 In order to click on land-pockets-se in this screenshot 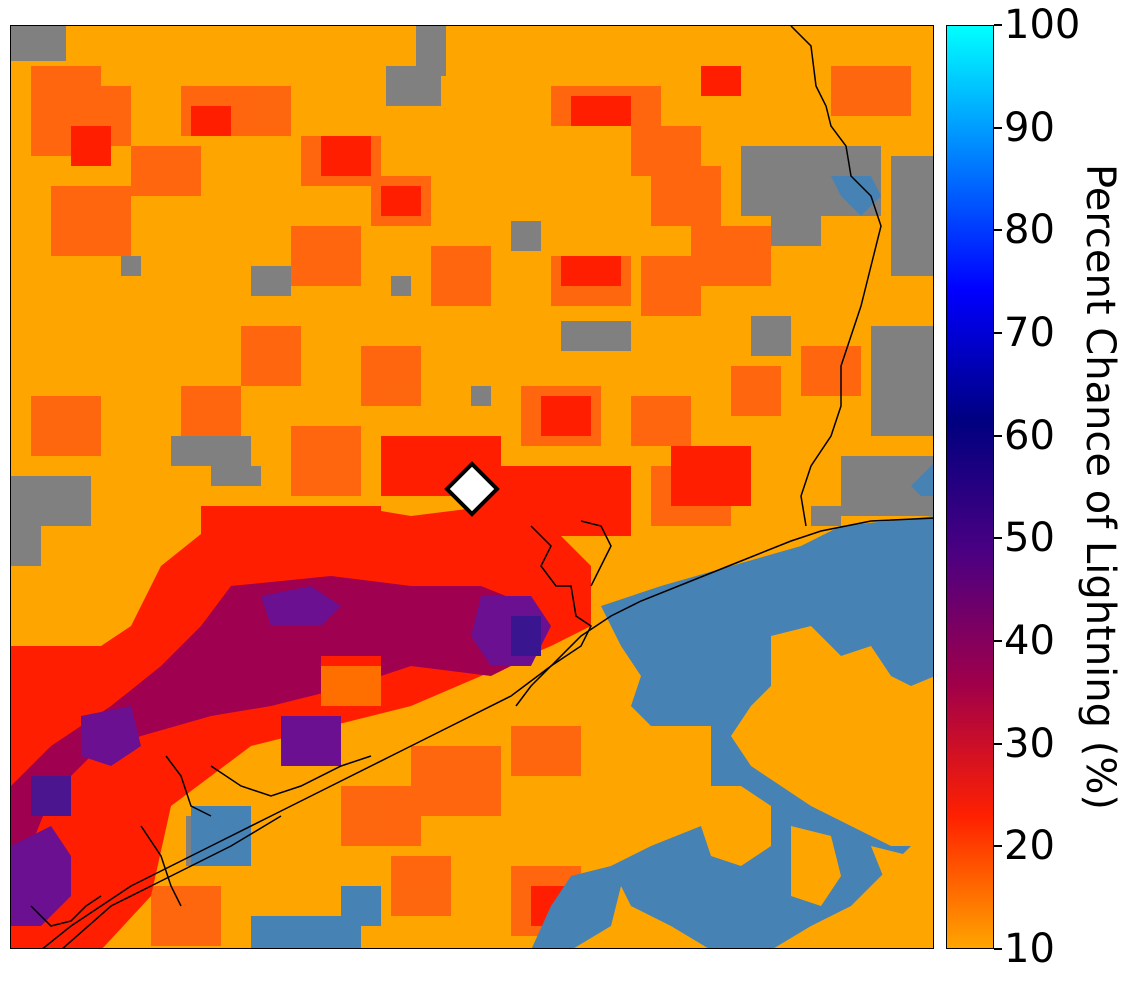, I will do `click(792, 766)`.